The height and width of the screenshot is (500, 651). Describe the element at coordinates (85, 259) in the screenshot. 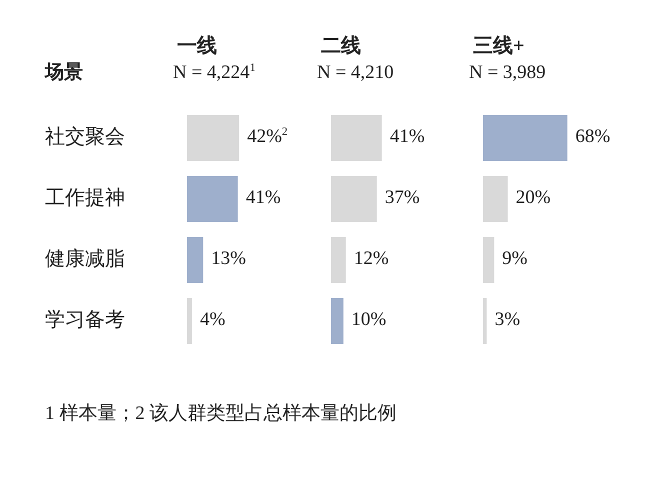

I see `y-tick-label: 健康减脂` at that location.